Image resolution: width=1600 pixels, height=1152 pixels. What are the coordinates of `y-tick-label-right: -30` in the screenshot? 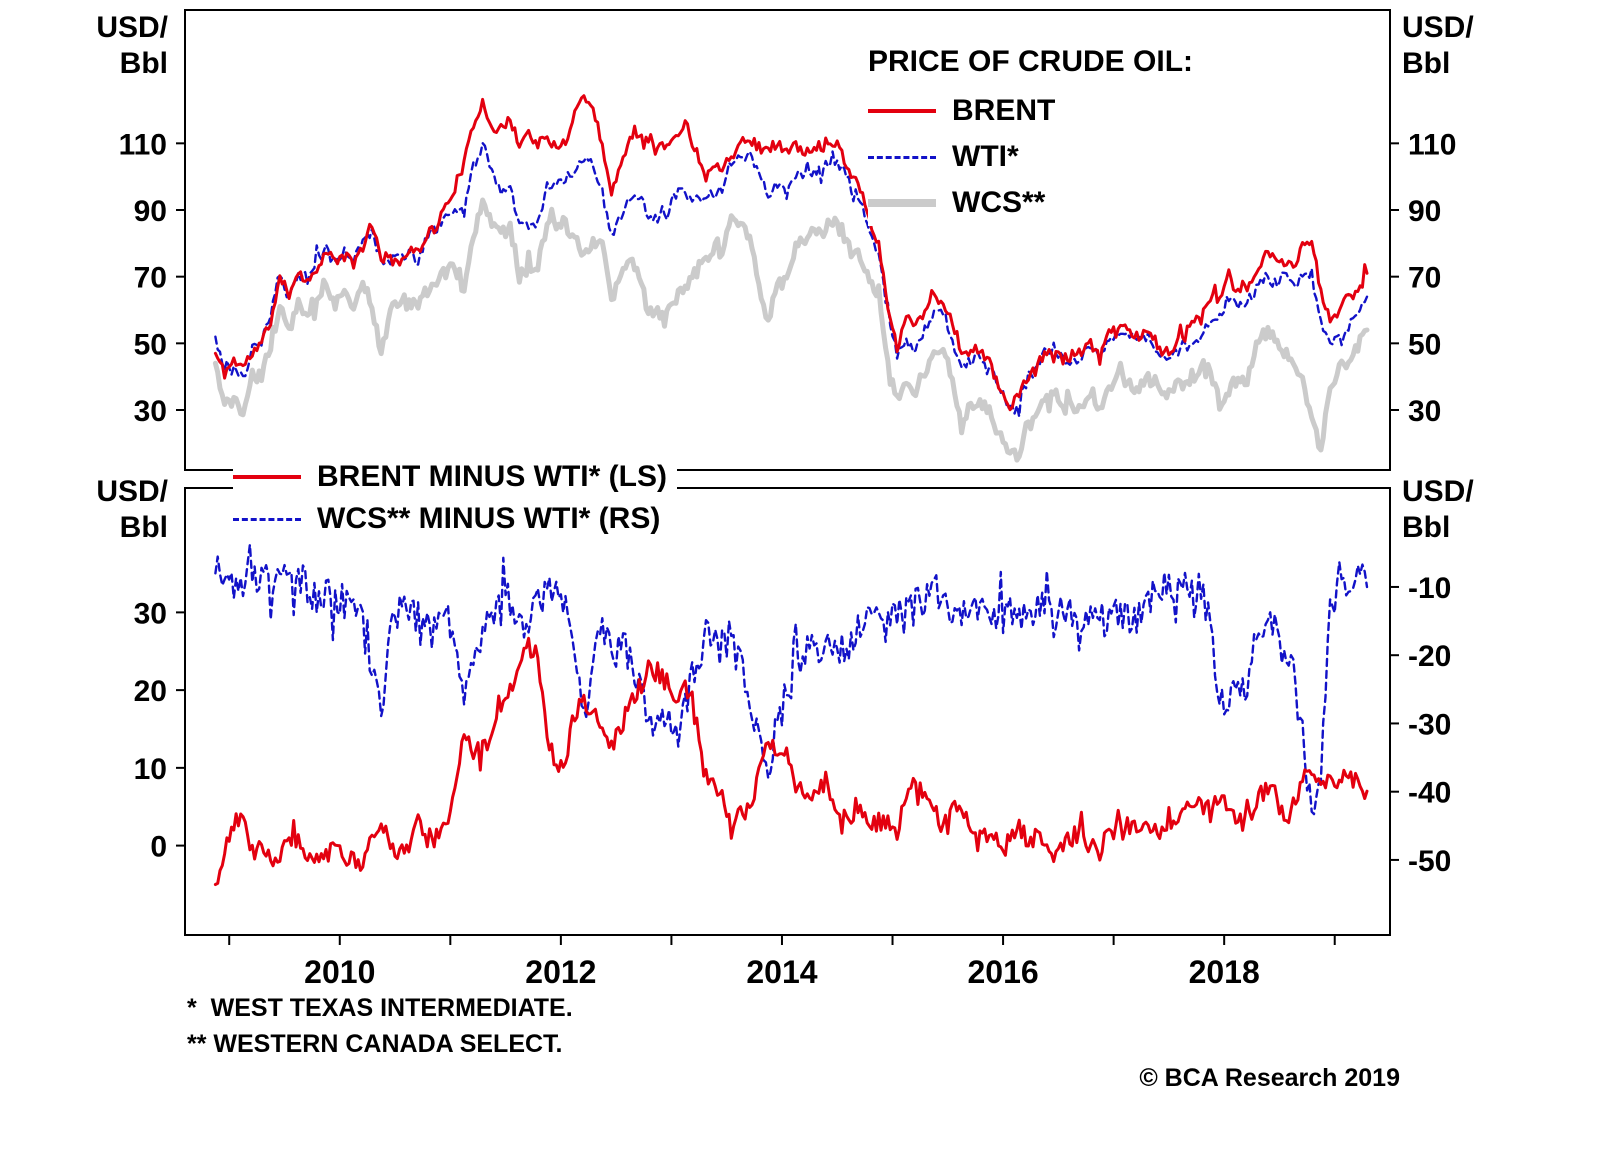 It's located at (1429, 724).